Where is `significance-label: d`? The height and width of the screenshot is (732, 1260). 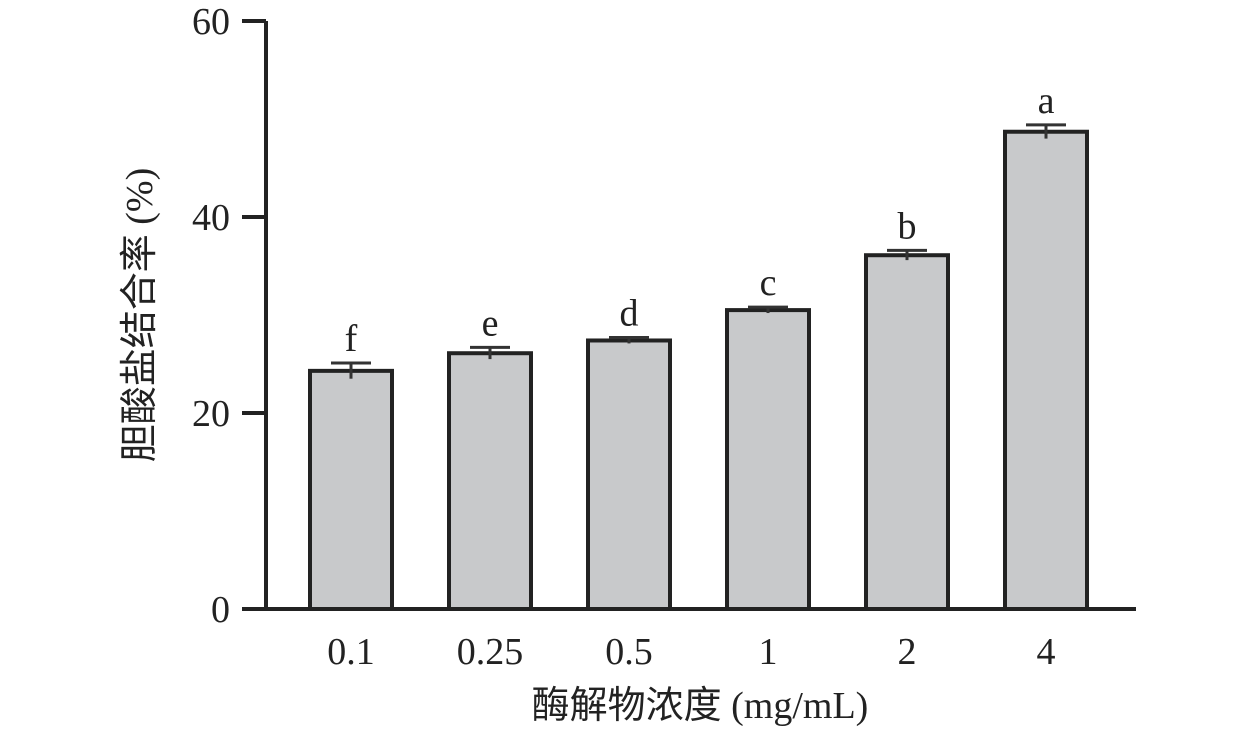
significance-label: d is located at coordinates (629, 314).